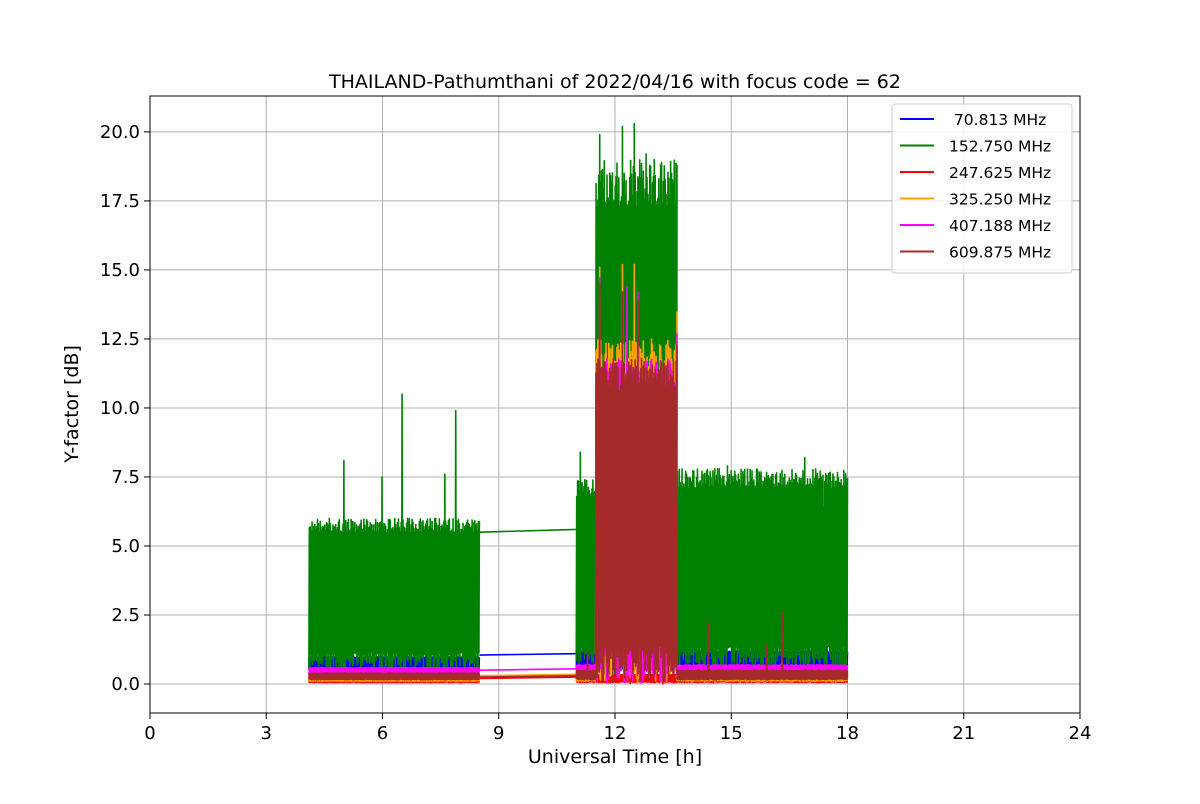  What do you see at coordinates (266, 733) in the screenshot?
I see `x-tick-label: 3` at bounding box center [266, 733].